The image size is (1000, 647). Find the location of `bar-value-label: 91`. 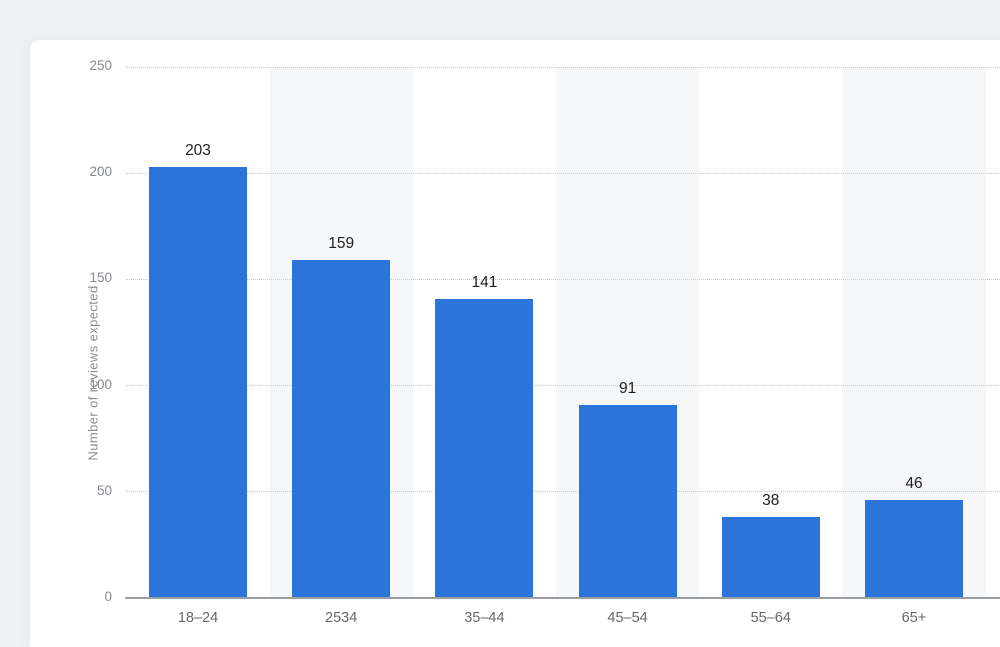

bar-value-label: 91 is located at coordinates (627, 388).